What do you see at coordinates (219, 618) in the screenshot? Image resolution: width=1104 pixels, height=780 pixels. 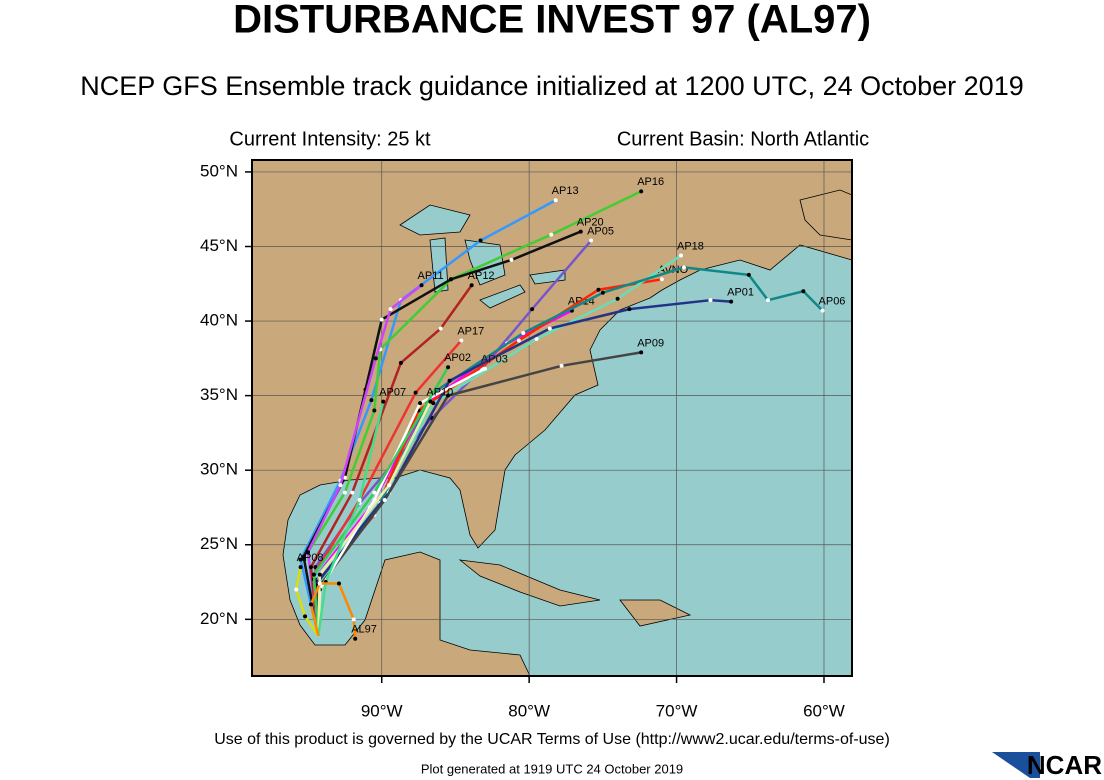 I see `lat-tick-label: 20°N` at bounding box center [219, 618].